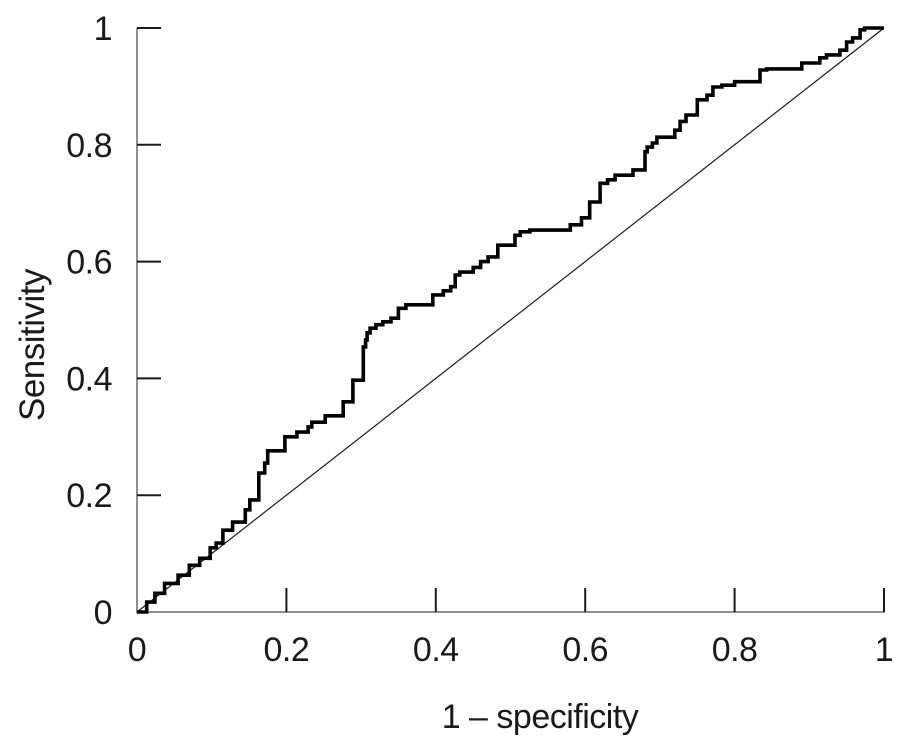  Describe the element at coordinates (137, 650) in the screenshot. I see `x-tick-label: 0` at that location.